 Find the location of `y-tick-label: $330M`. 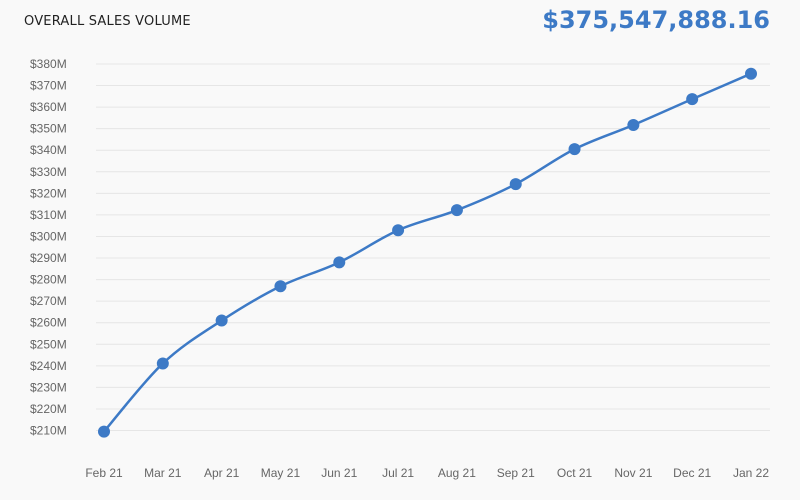

y-tick-label: $330M is located at coordinates (48, 172).